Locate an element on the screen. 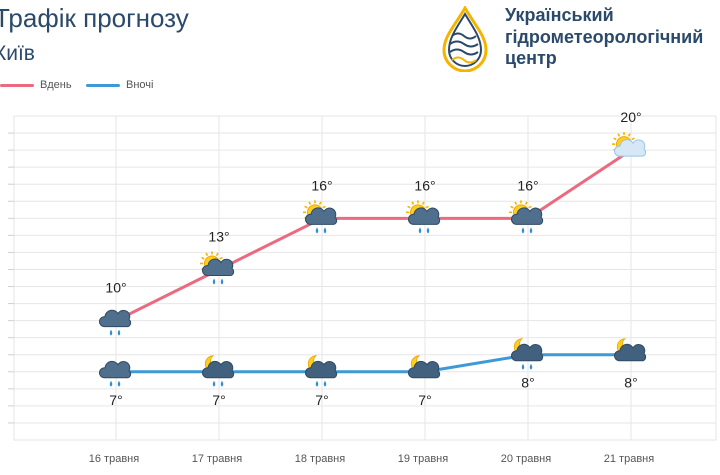 The width and height of the screenshot is (720, 475). legend-night-swatch is located at coordinates (103, 85).